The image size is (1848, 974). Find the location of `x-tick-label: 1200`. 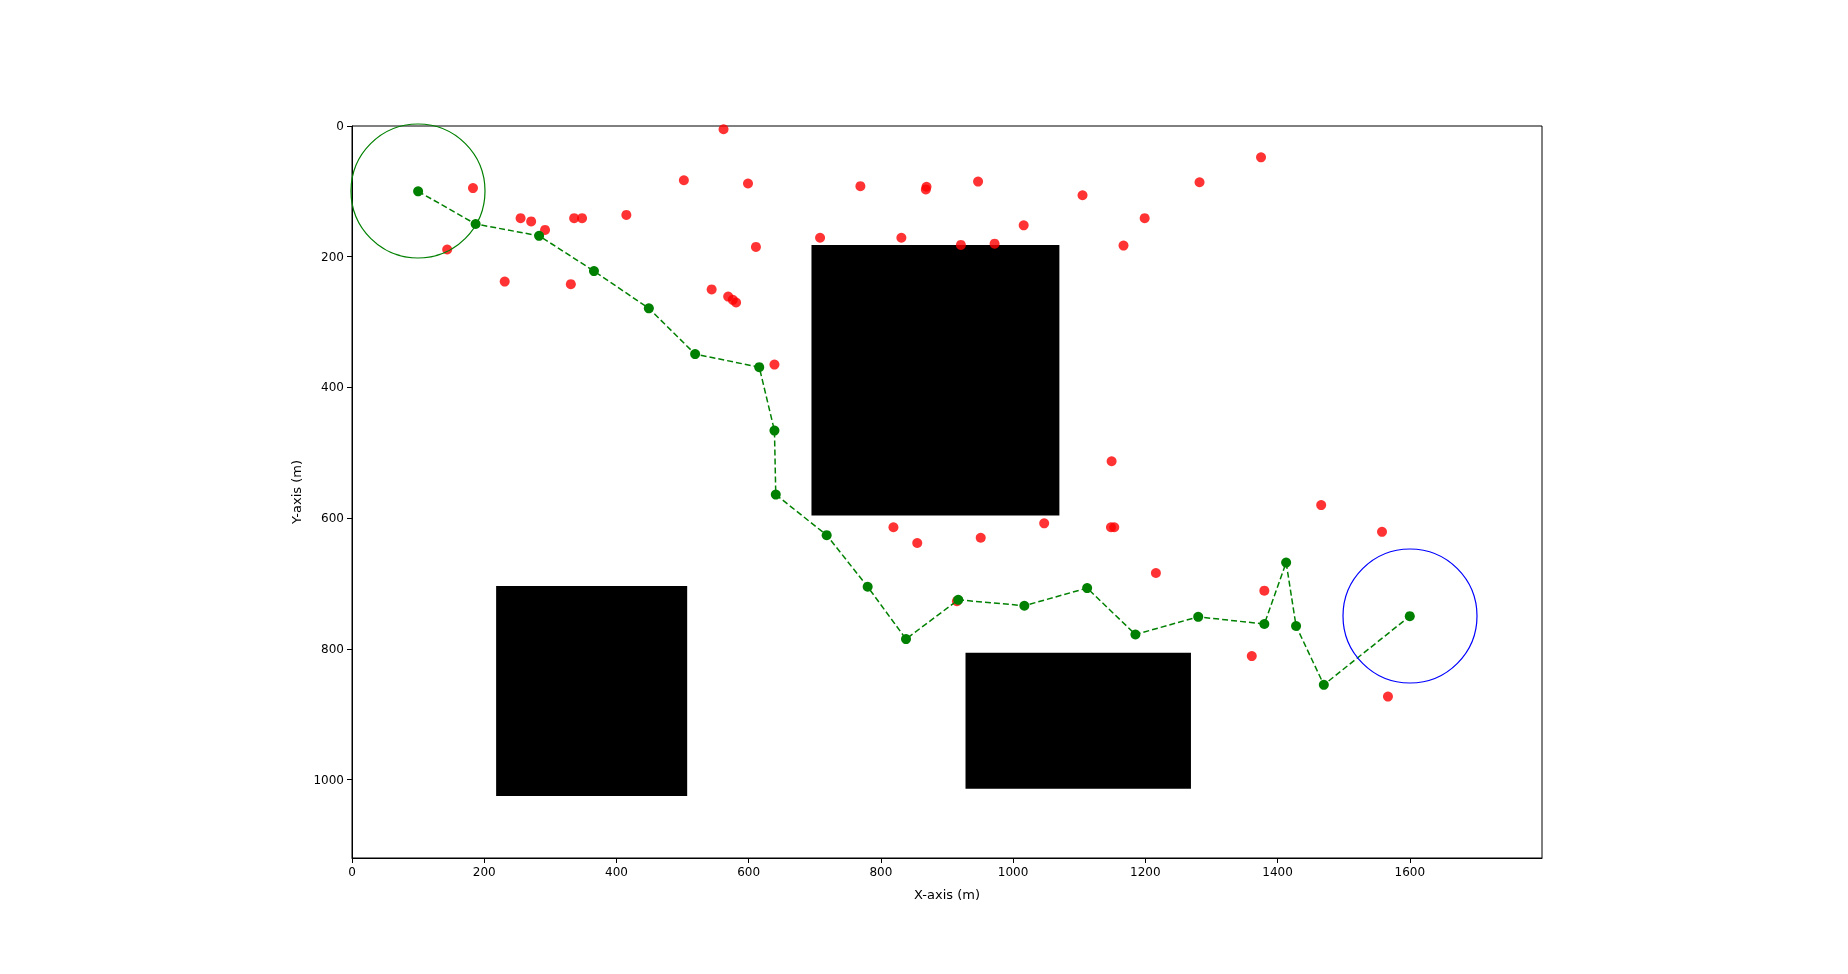

x-tick-label: 1200 is located at coordinates (1145, 872).